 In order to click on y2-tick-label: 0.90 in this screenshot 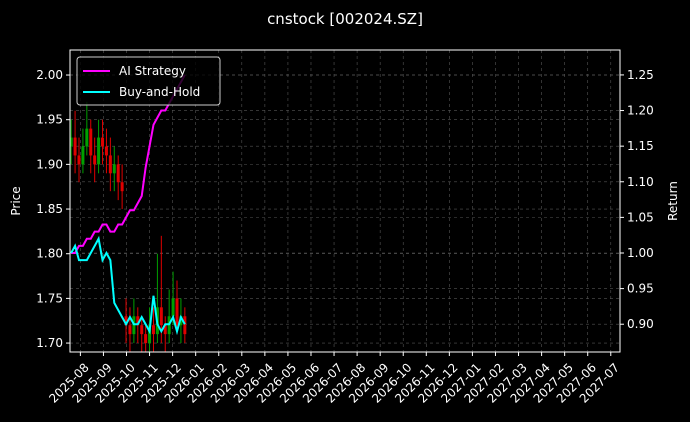, I will do `click(640, 324)`.